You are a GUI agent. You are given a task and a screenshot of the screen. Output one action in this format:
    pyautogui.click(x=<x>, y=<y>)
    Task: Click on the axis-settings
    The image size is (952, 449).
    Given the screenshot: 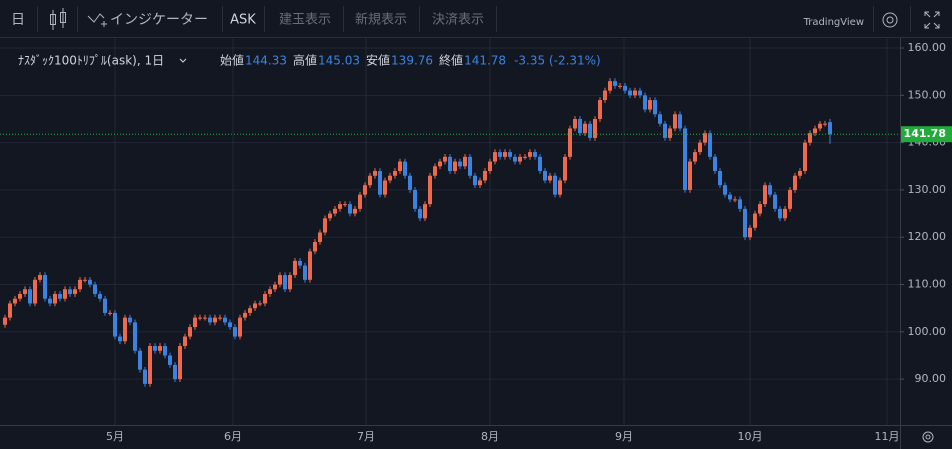 What is the action you would take?
    pyautogui.click(x=928, y=437)
    